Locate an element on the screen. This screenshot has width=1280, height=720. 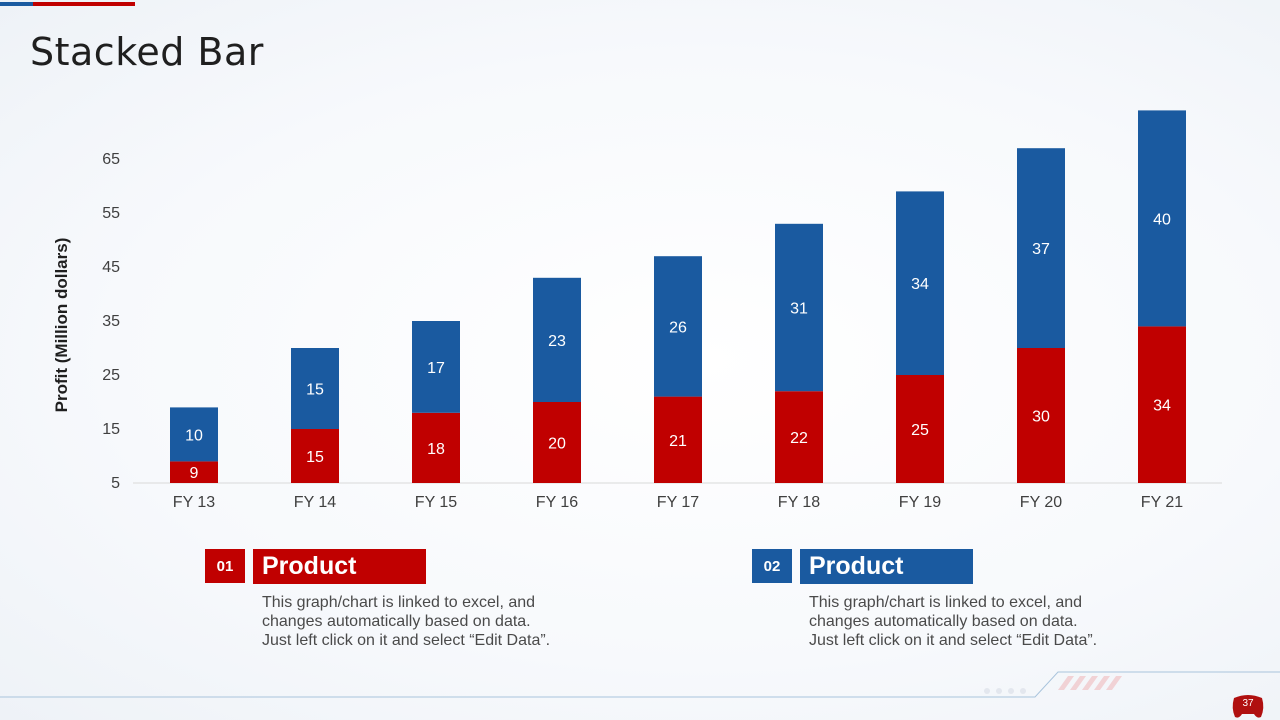
bar-data-label: 25 is located at coordinates (920, 430).